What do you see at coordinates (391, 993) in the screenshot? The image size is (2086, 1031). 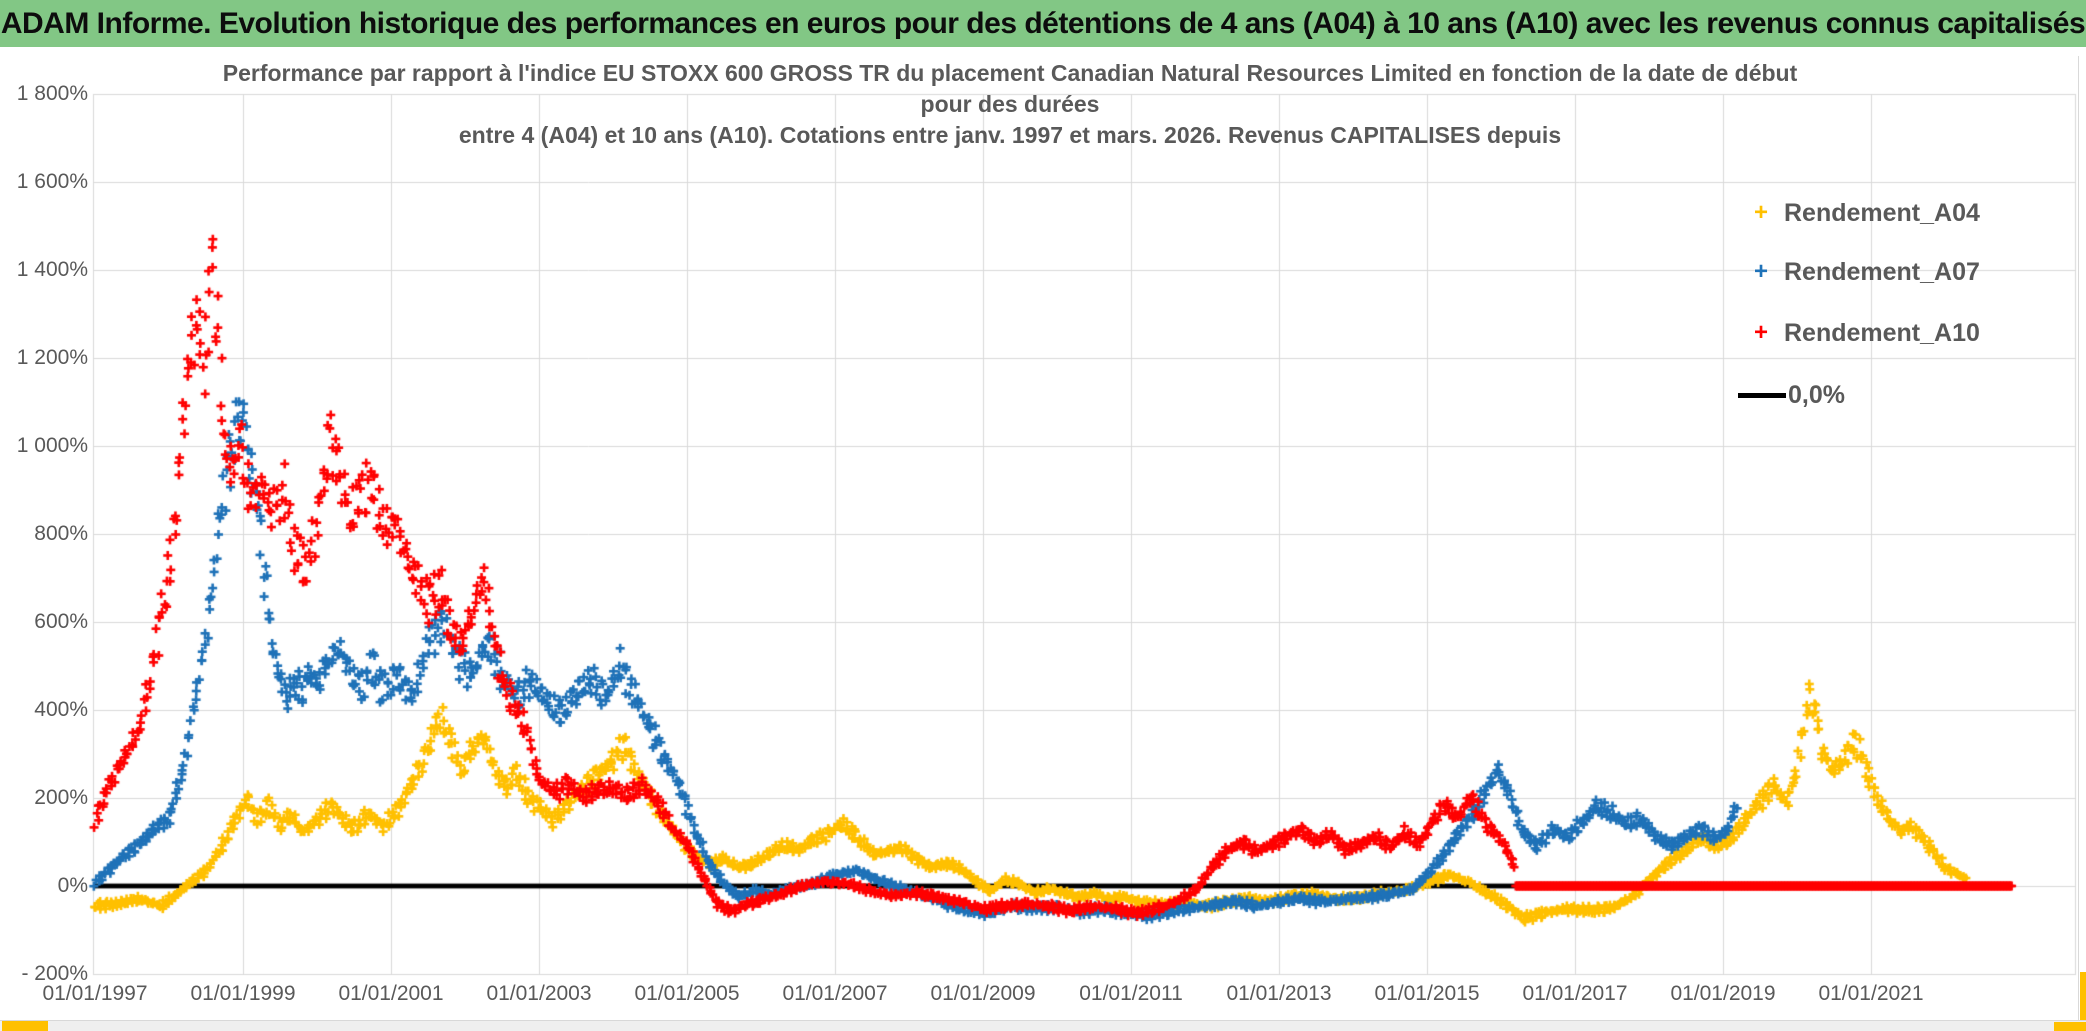 I see `x-tick-label: 01/01/2001` at bounding box center [391, 993].